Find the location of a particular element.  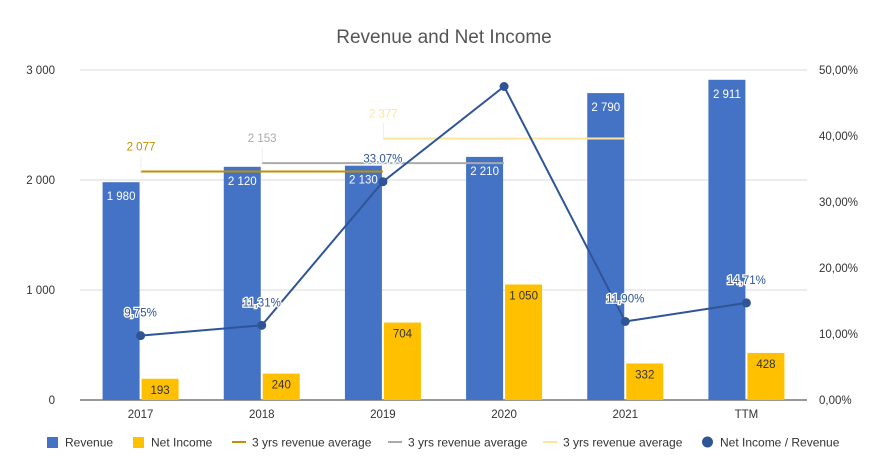

x-tick-label: 2017 is located at coordinates (141, 415).